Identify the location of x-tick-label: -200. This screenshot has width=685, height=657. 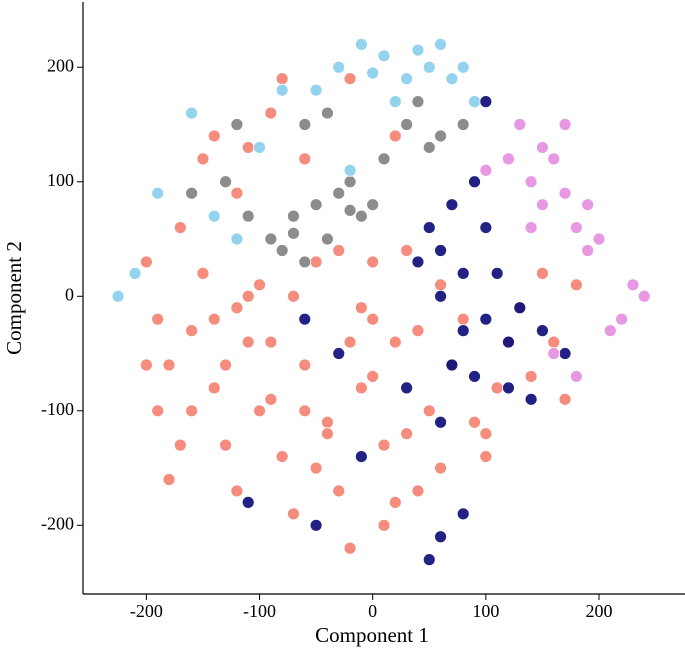
(146, 611).